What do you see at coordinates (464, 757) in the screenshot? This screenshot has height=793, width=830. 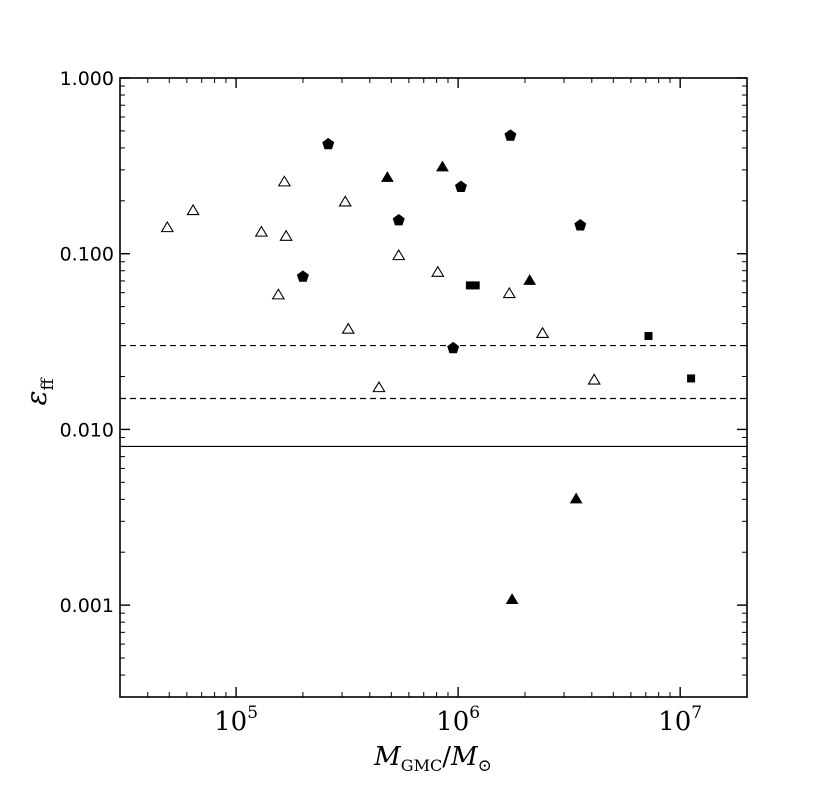 I see `x-label-m2: M` at bounding box center [464, 757].